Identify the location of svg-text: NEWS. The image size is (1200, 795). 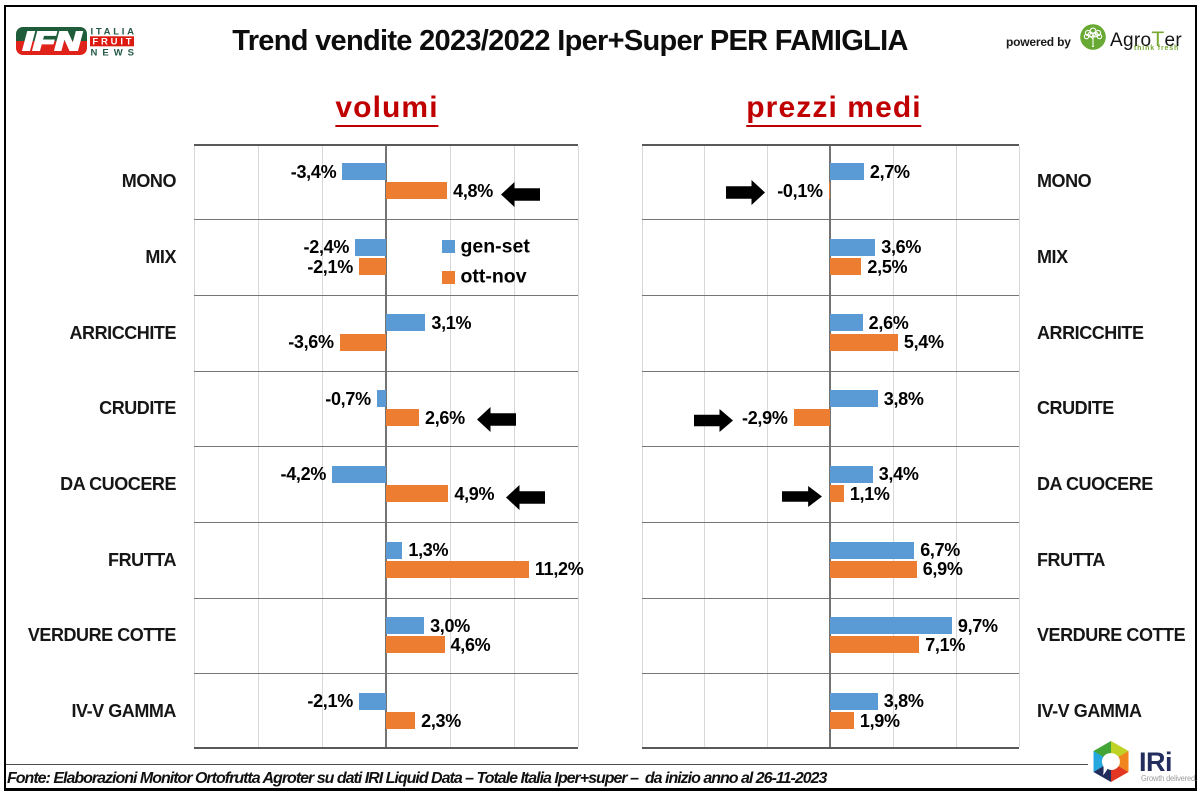
(113, 53).